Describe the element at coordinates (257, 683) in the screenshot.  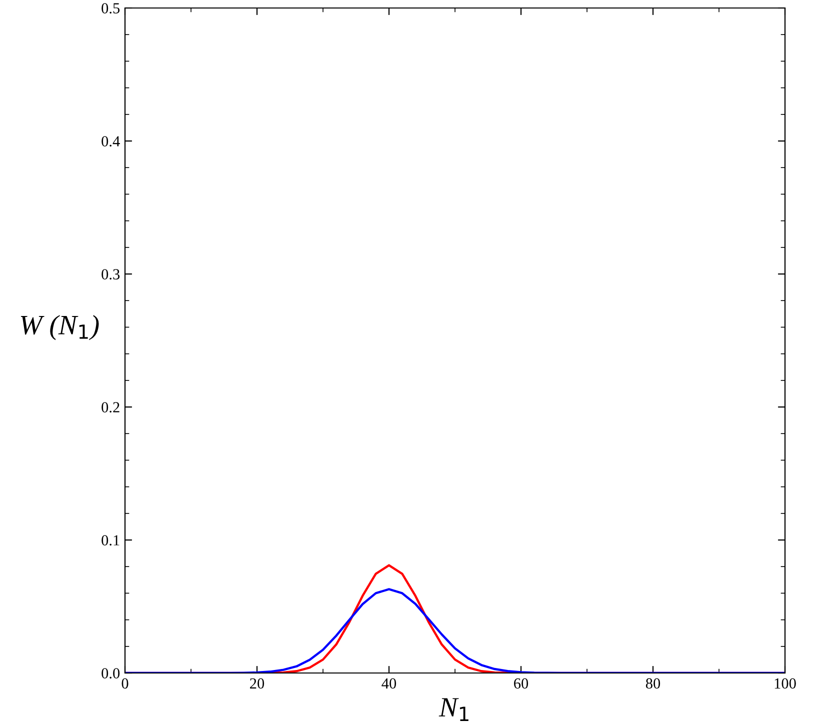
I see `x-tick-label: 20` at that location.